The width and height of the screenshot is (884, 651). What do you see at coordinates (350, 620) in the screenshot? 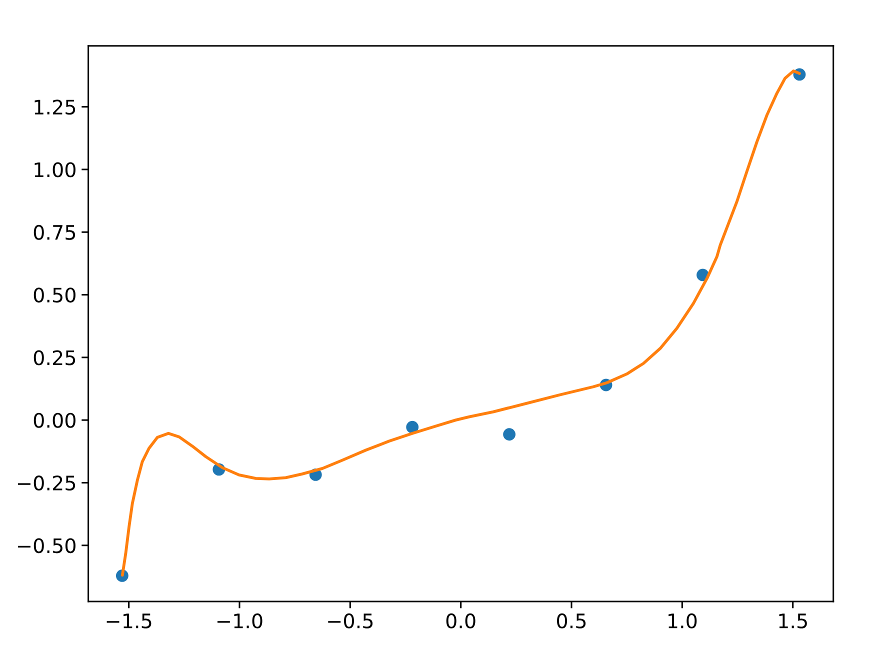
I see `x-tick-label: −0.5` at bounding box center [350, 620].